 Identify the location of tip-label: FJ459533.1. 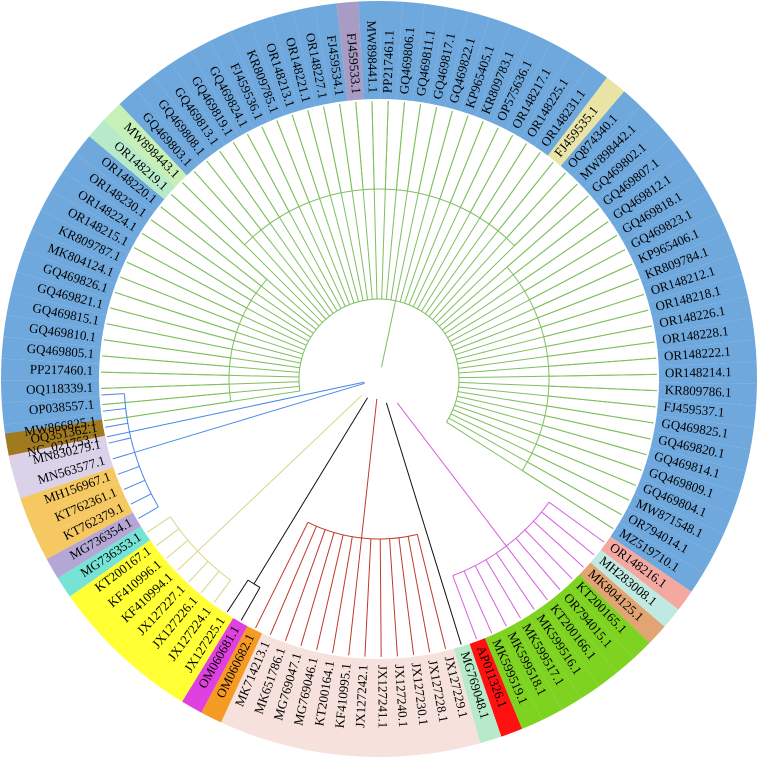
(354, 63).